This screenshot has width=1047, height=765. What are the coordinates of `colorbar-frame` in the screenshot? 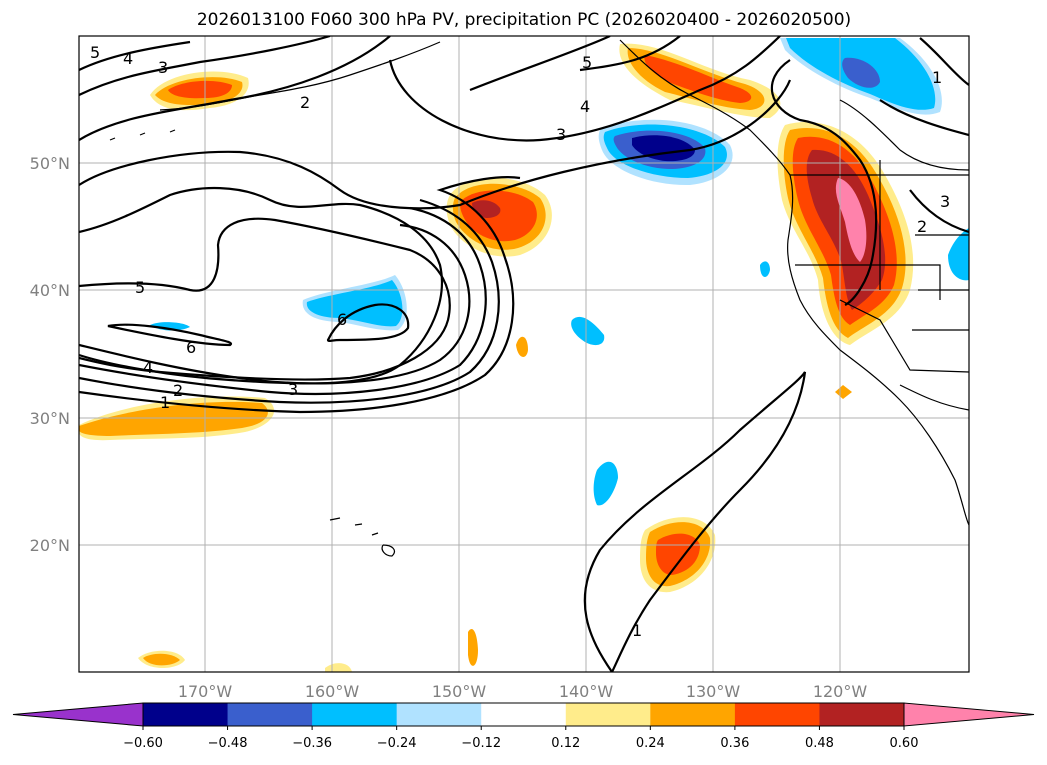 It's located at (523, 714).